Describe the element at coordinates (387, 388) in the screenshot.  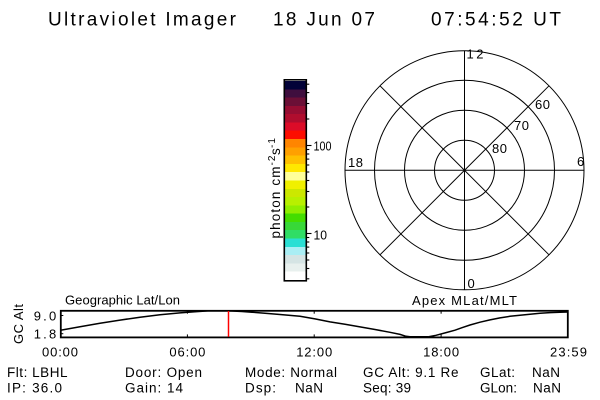
I see `svg-text: Seq: 39` at that location.